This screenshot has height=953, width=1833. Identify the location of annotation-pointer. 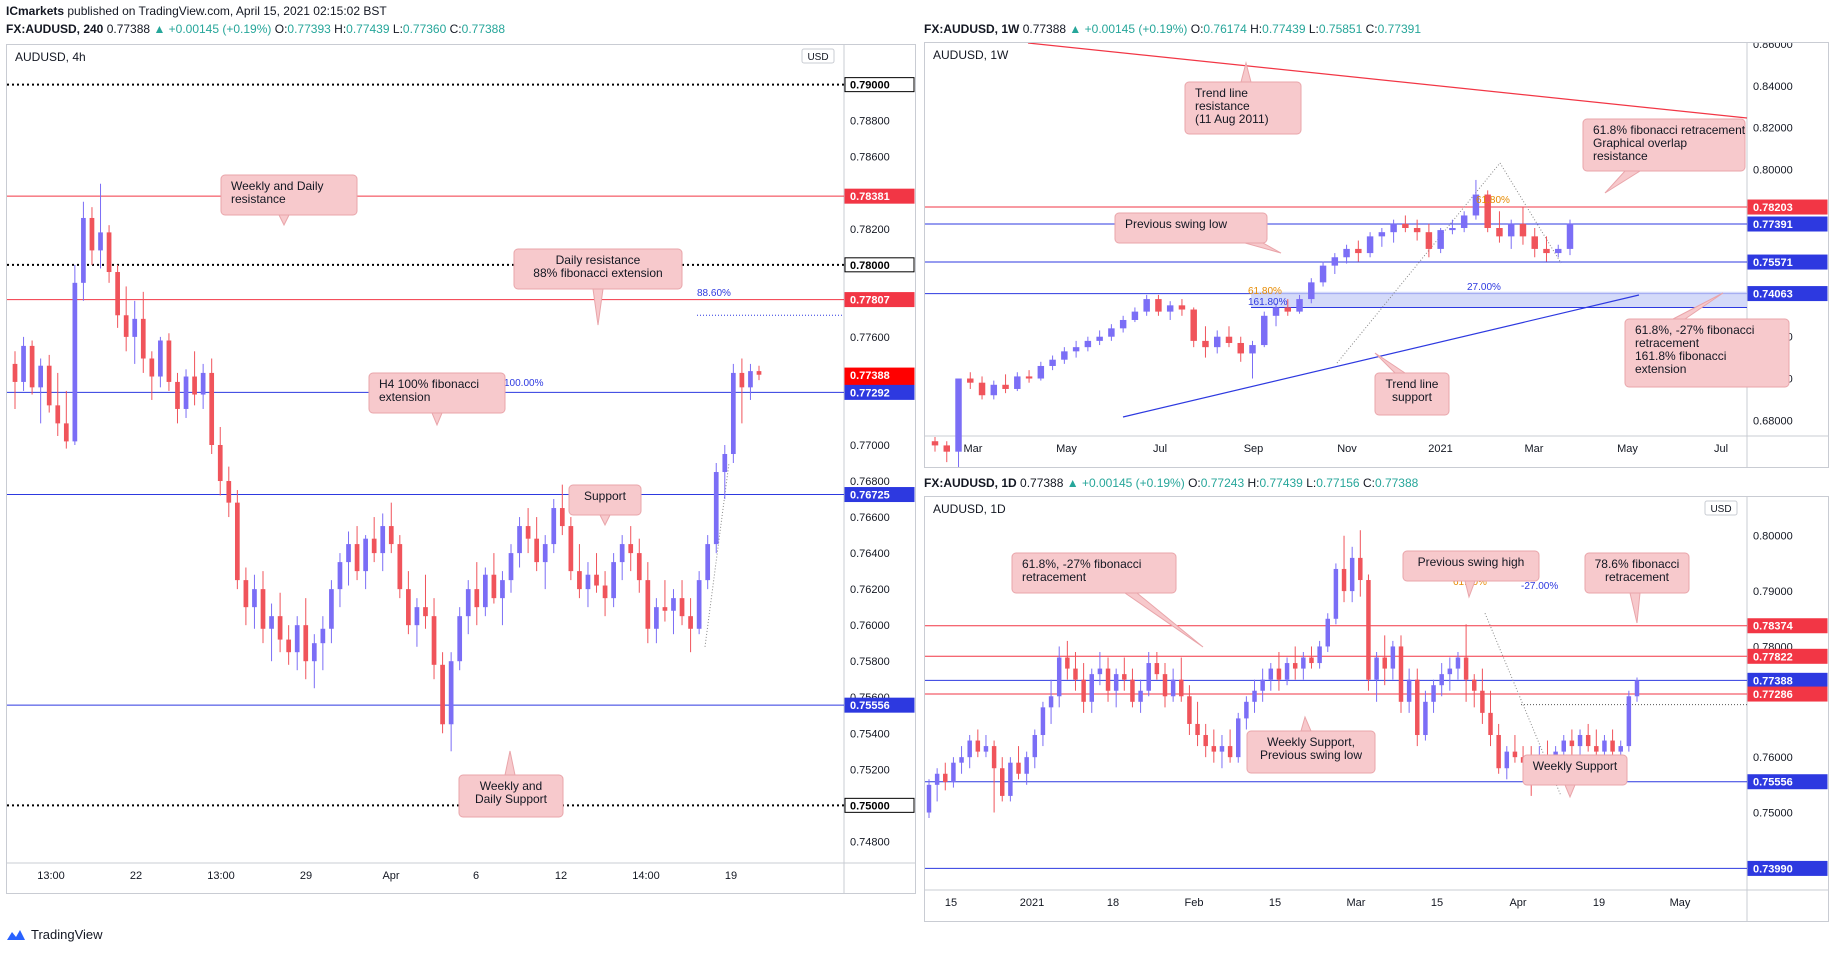
(284, 220).